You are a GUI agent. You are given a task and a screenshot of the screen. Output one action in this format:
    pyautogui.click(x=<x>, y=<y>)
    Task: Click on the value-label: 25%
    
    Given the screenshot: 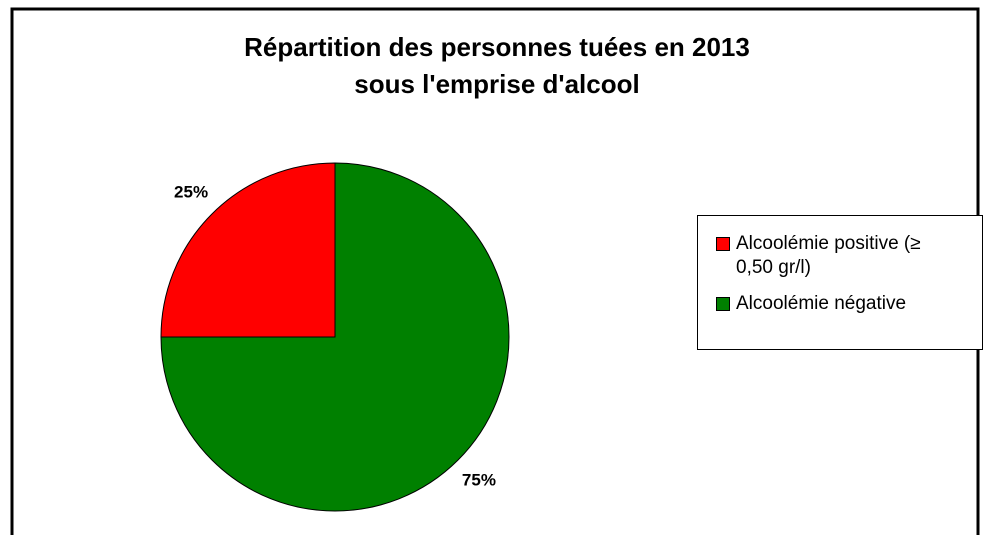 What is the action you would take?
    pyautogui.click(x=191, y=192)
    